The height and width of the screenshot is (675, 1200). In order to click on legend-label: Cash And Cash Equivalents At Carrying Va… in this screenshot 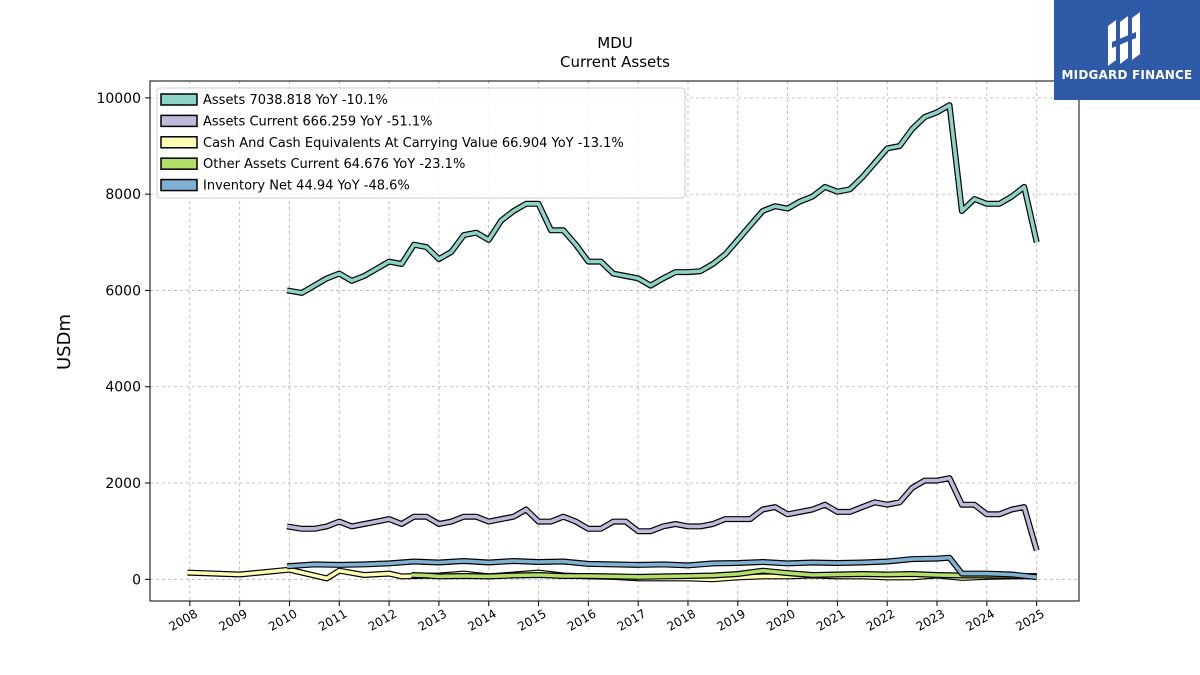, I will do `click(413, 143)`.